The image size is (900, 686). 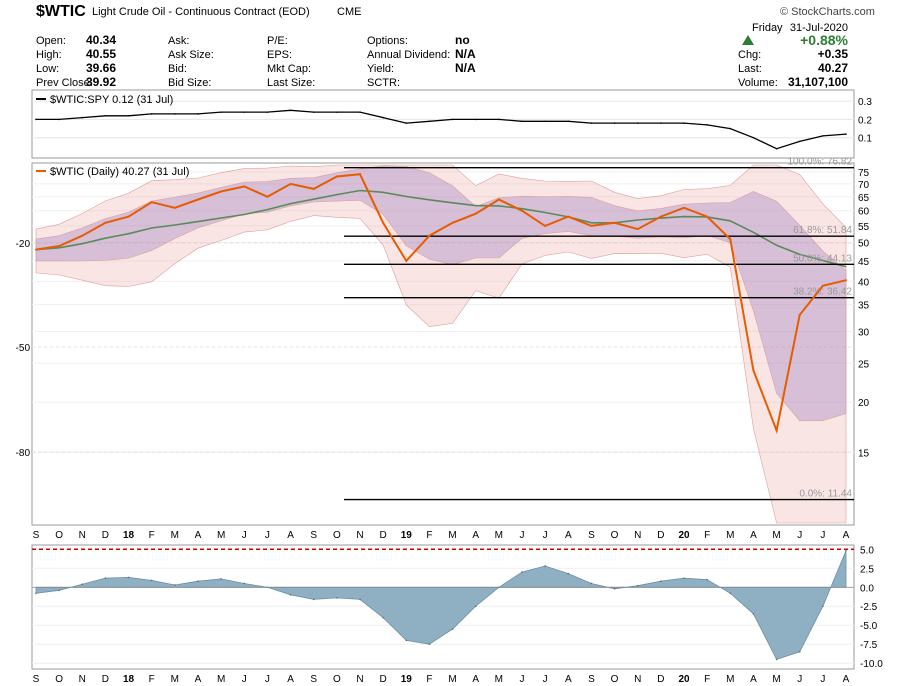 I want to click on quote-label: EPS:, so click(x=279, y=55).